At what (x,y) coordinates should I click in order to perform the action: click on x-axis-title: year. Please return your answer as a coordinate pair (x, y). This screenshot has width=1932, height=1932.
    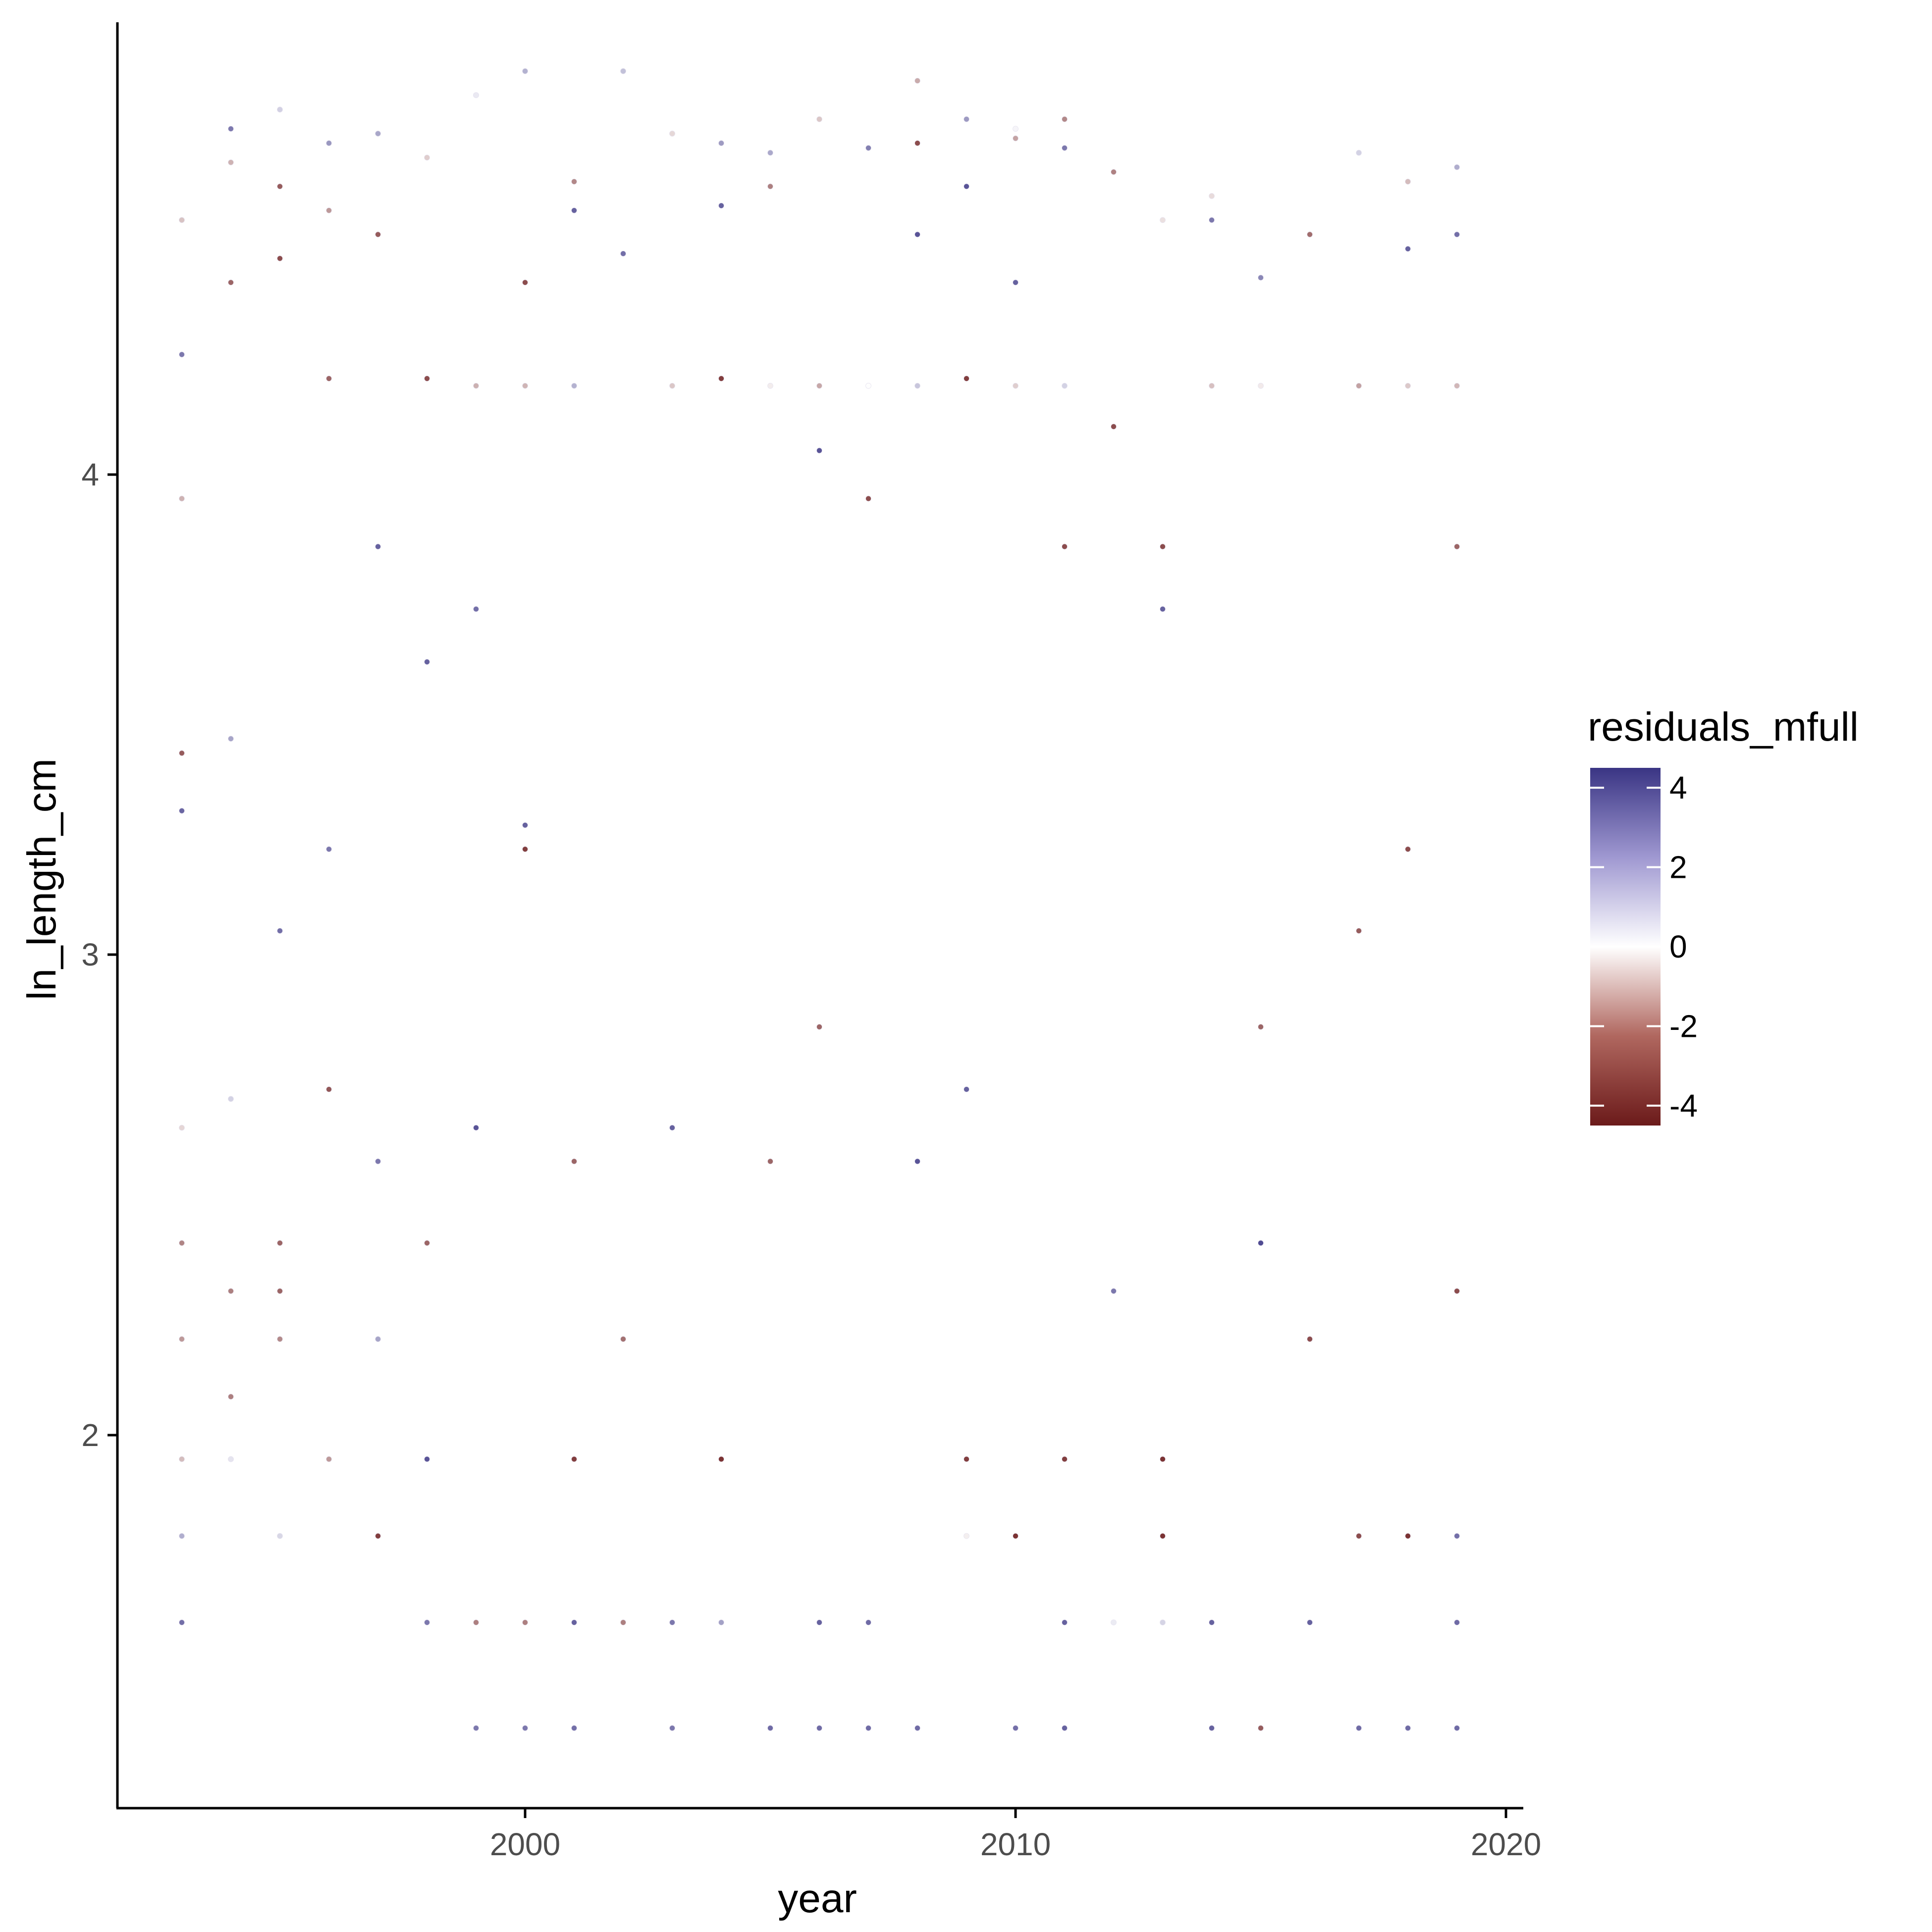
    Looking at the image, I should click on (817, 1899).